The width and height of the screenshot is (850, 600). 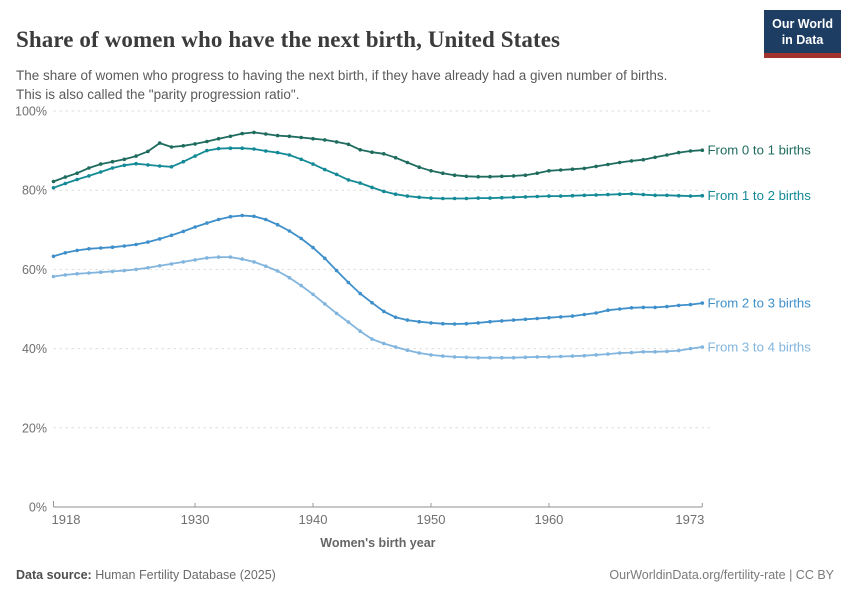 I want to click on series-line, so click(x=378, y=157).